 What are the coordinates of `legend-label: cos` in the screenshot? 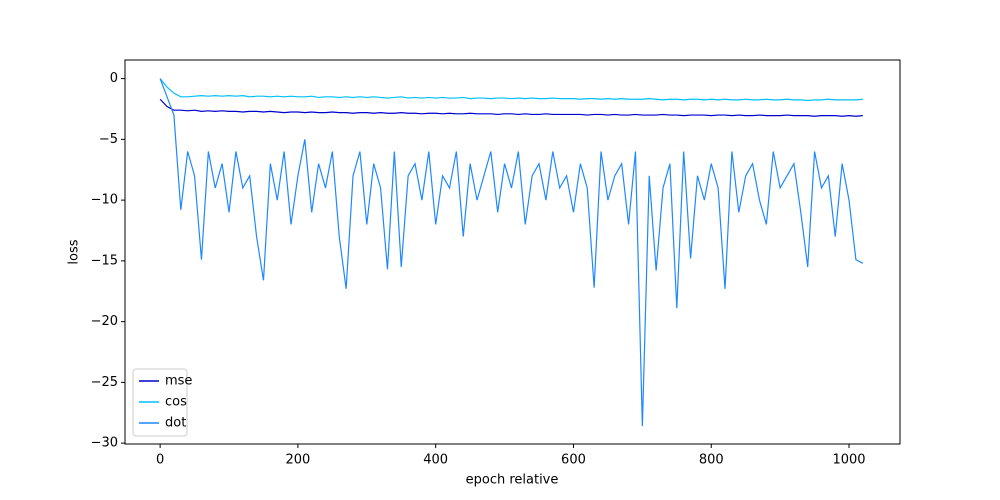 It's located at (176, 402).